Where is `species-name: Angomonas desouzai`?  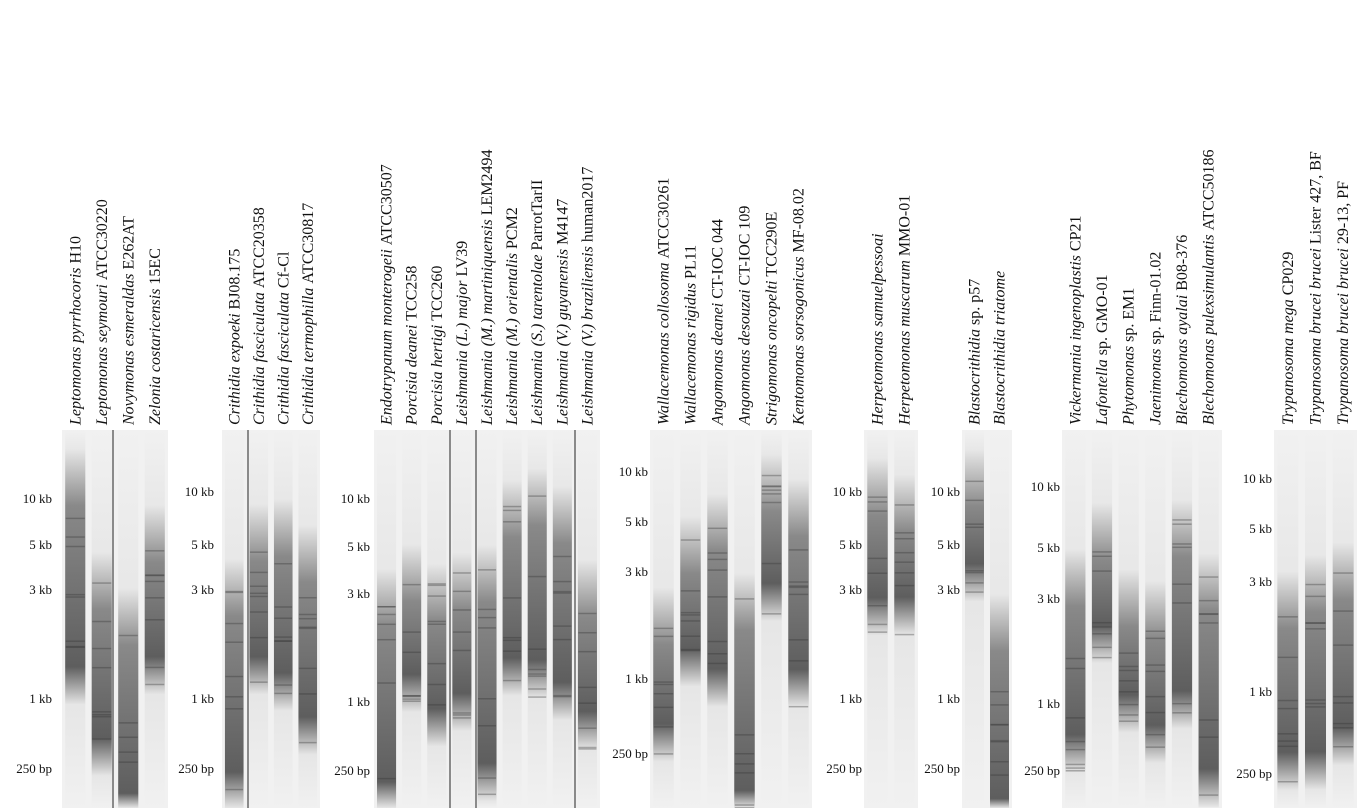 species-name: Angomonas desouzai is located at coordinates (745, 357).